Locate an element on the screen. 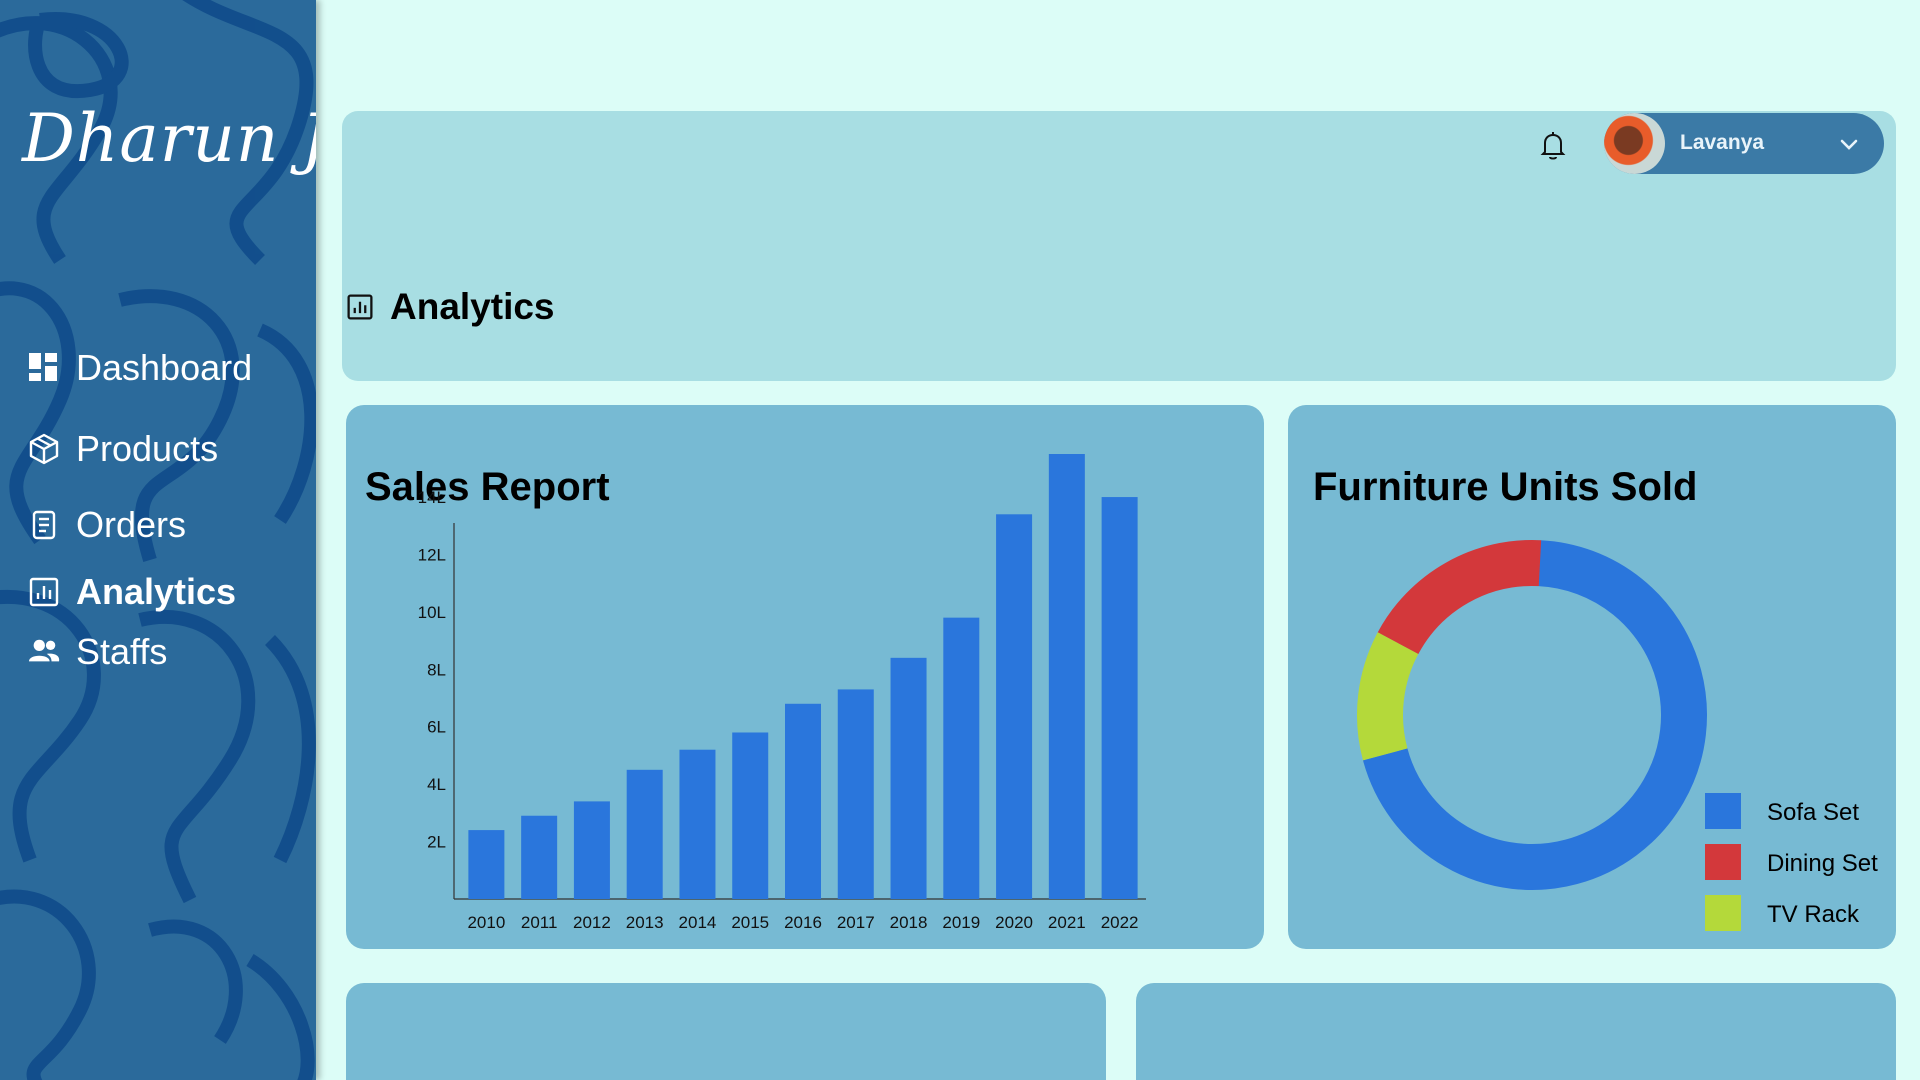 This screenshot has height=1080, width=1920. people-icon is located at coordinates (44, 652).